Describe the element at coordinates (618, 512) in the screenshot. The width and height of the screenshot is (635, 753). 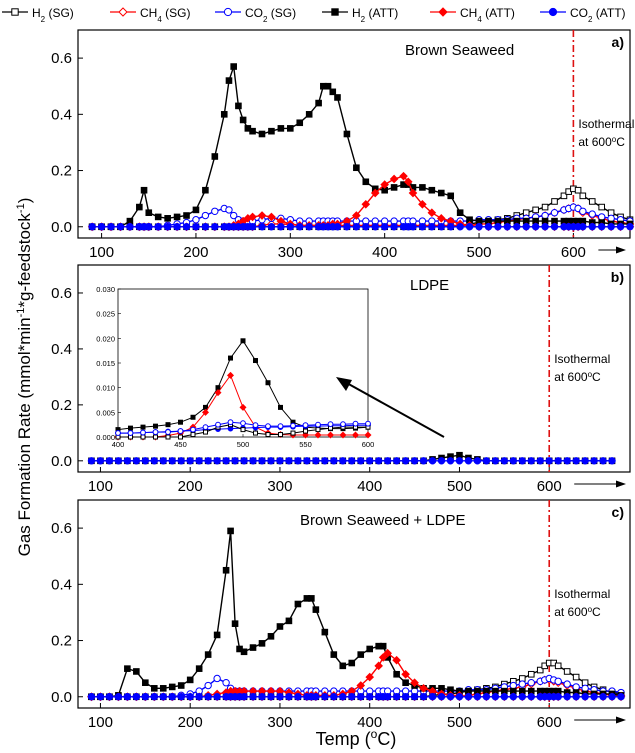
I see `panel-label: c)` at that location.